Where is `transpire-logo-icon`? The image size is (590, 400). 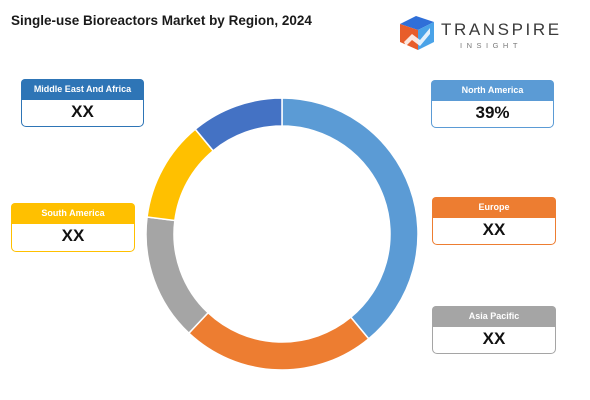
transpire-logo-icon is located at coordinates (417, 33).